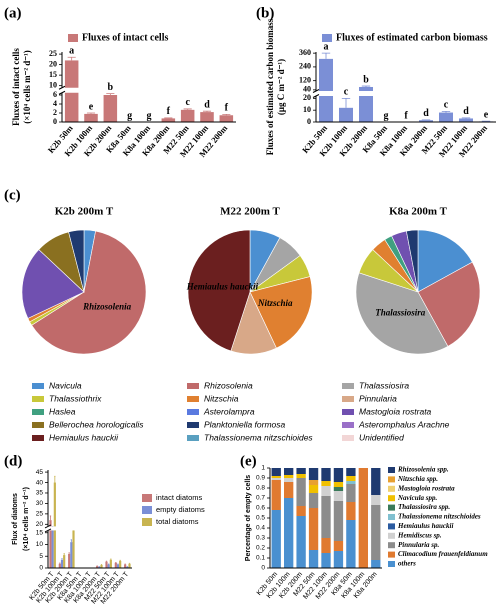 The height and width of the screenshot is (615, 500). What do you see at coordinates (384, 385) in the screenshot?
I see `legend-label: Thalassiosira` at bounding box center [384, 385].